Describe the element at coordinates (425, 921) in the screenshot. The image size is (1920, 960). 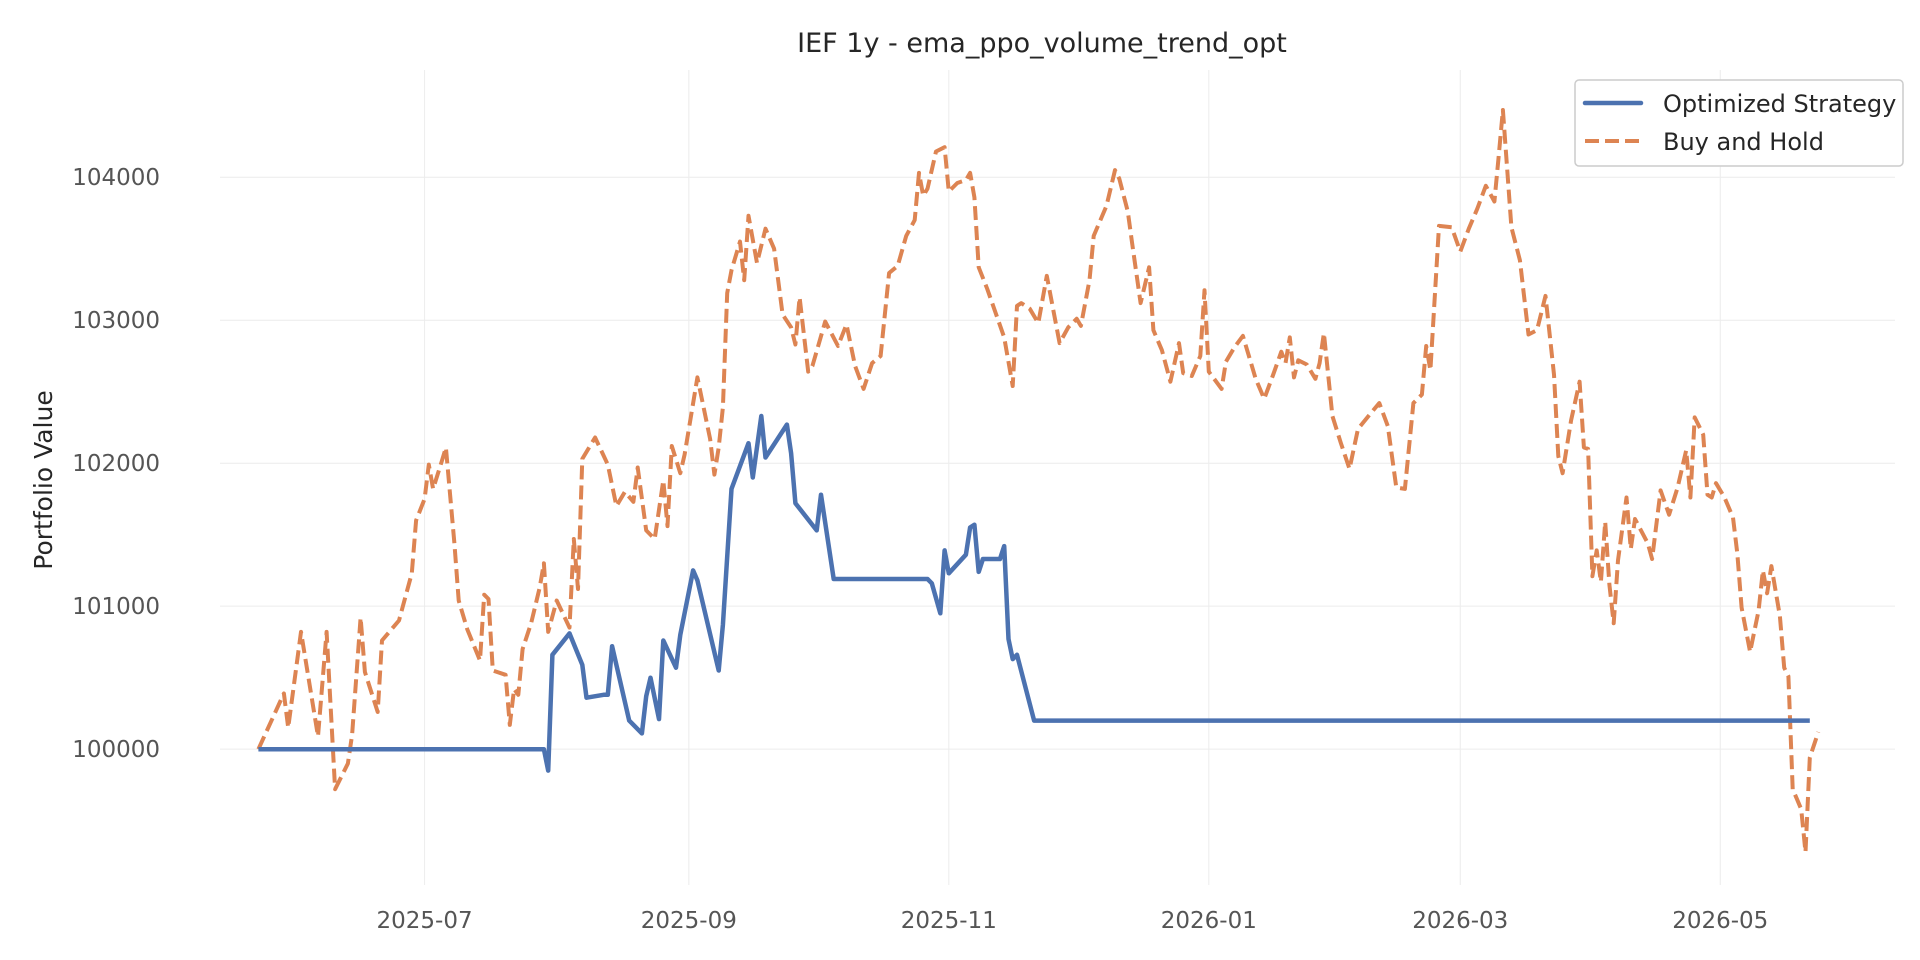
I see `x-tick-label: 2025-07` at that location.